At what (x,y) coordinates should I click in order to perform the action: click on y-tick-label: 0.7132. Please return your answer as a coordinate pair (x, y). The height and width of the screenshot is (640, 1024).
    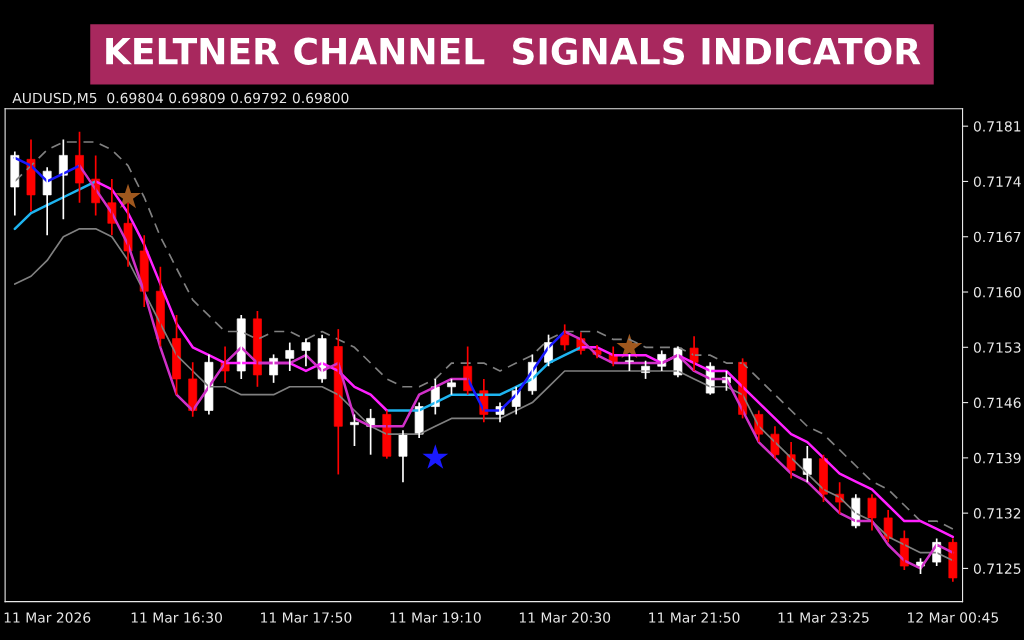
    Looking at the image, I should click on (997, 513).